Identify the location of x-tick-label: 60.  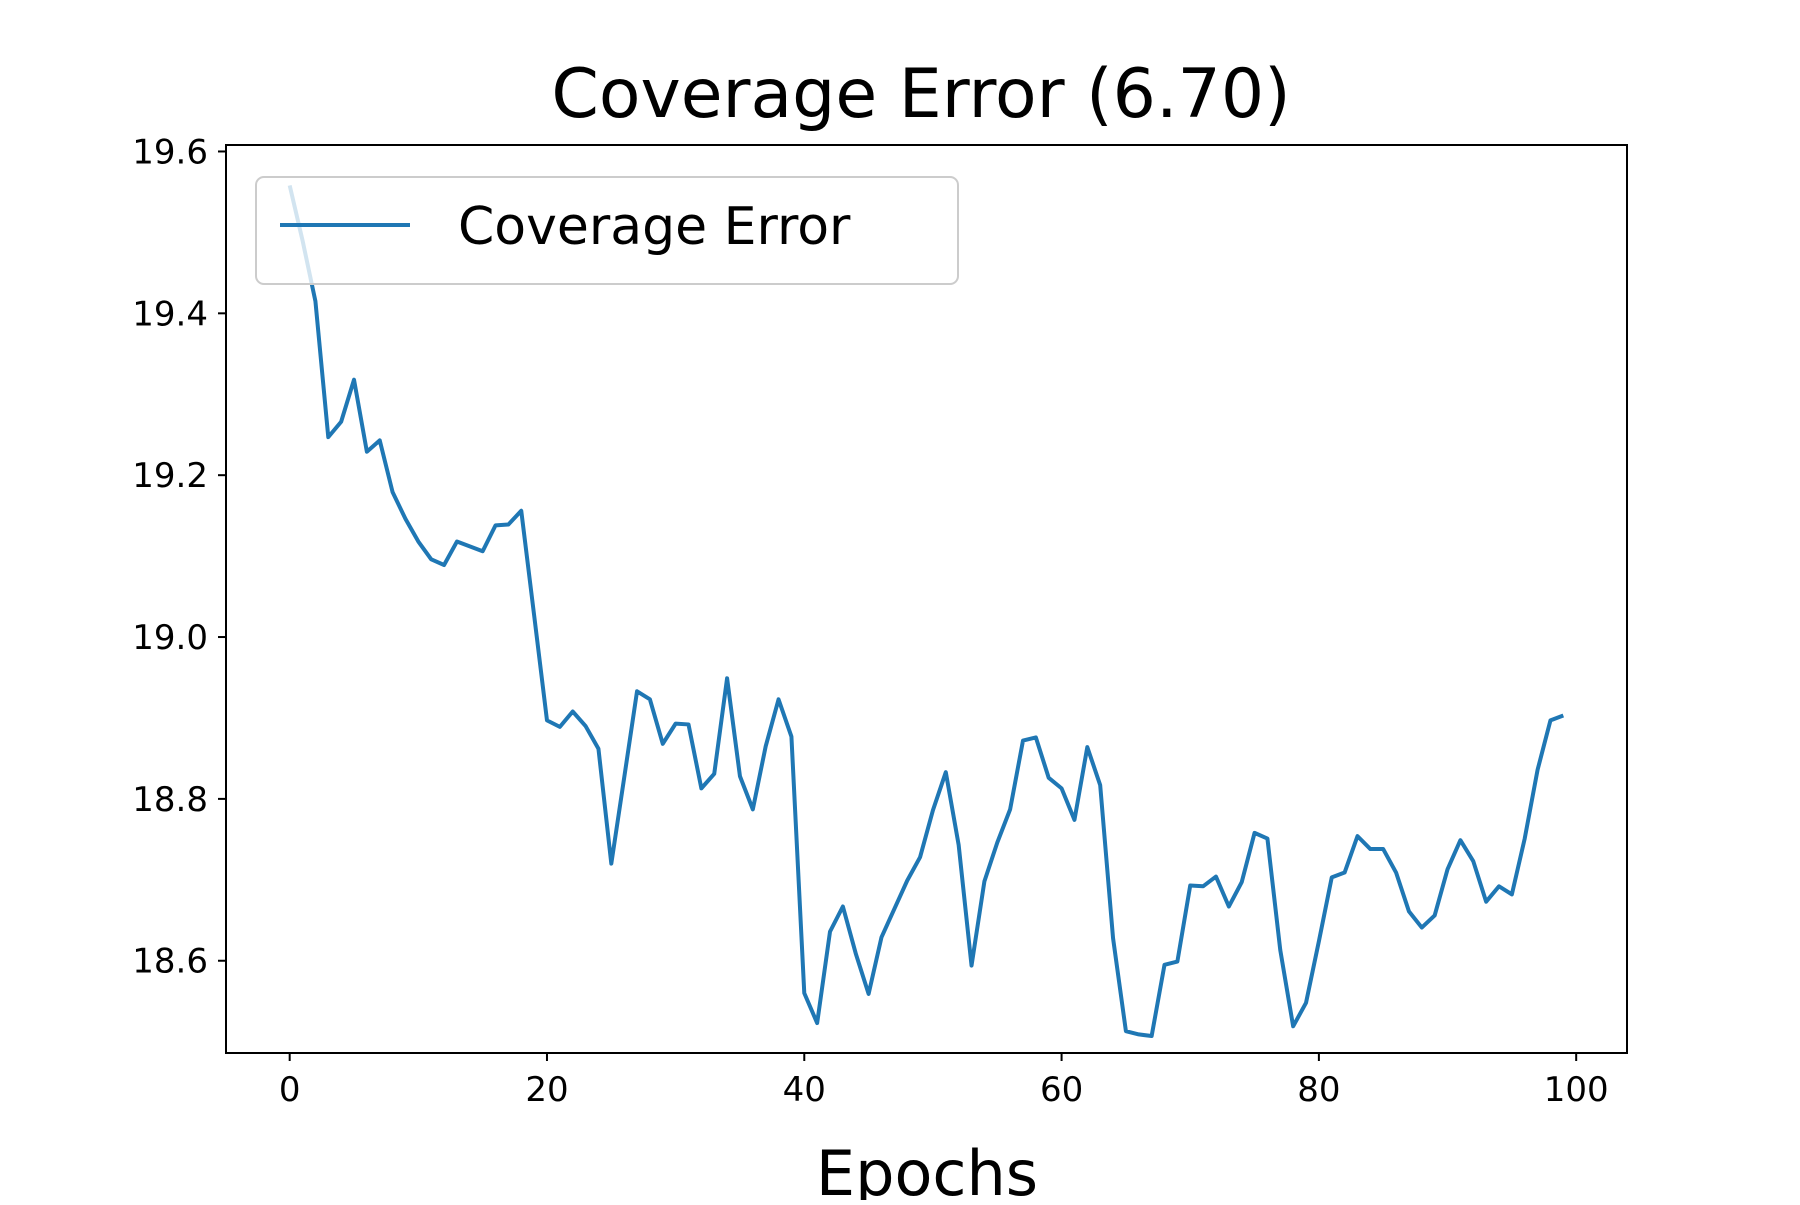
(1061, 1090).